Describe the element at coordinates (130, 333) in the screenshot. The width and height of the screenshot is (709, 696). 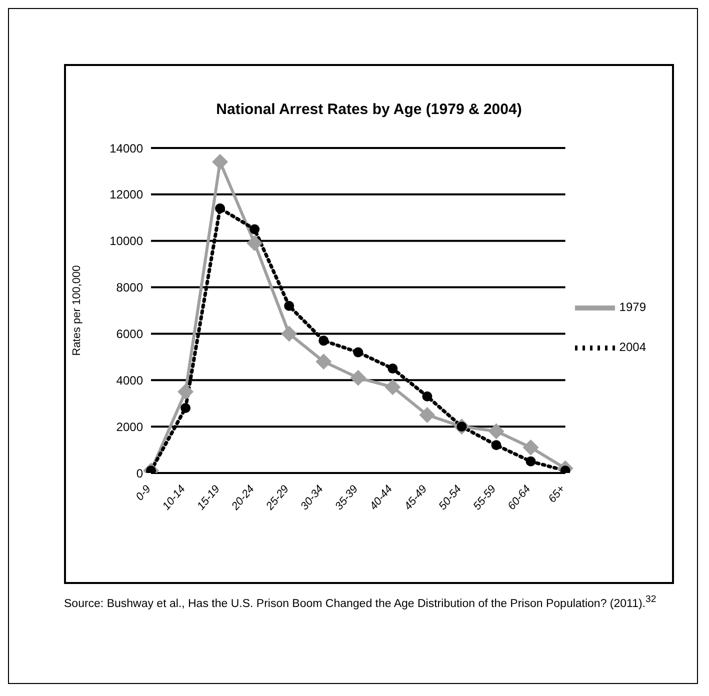
I see `y-tick-label: 6000` at that location.